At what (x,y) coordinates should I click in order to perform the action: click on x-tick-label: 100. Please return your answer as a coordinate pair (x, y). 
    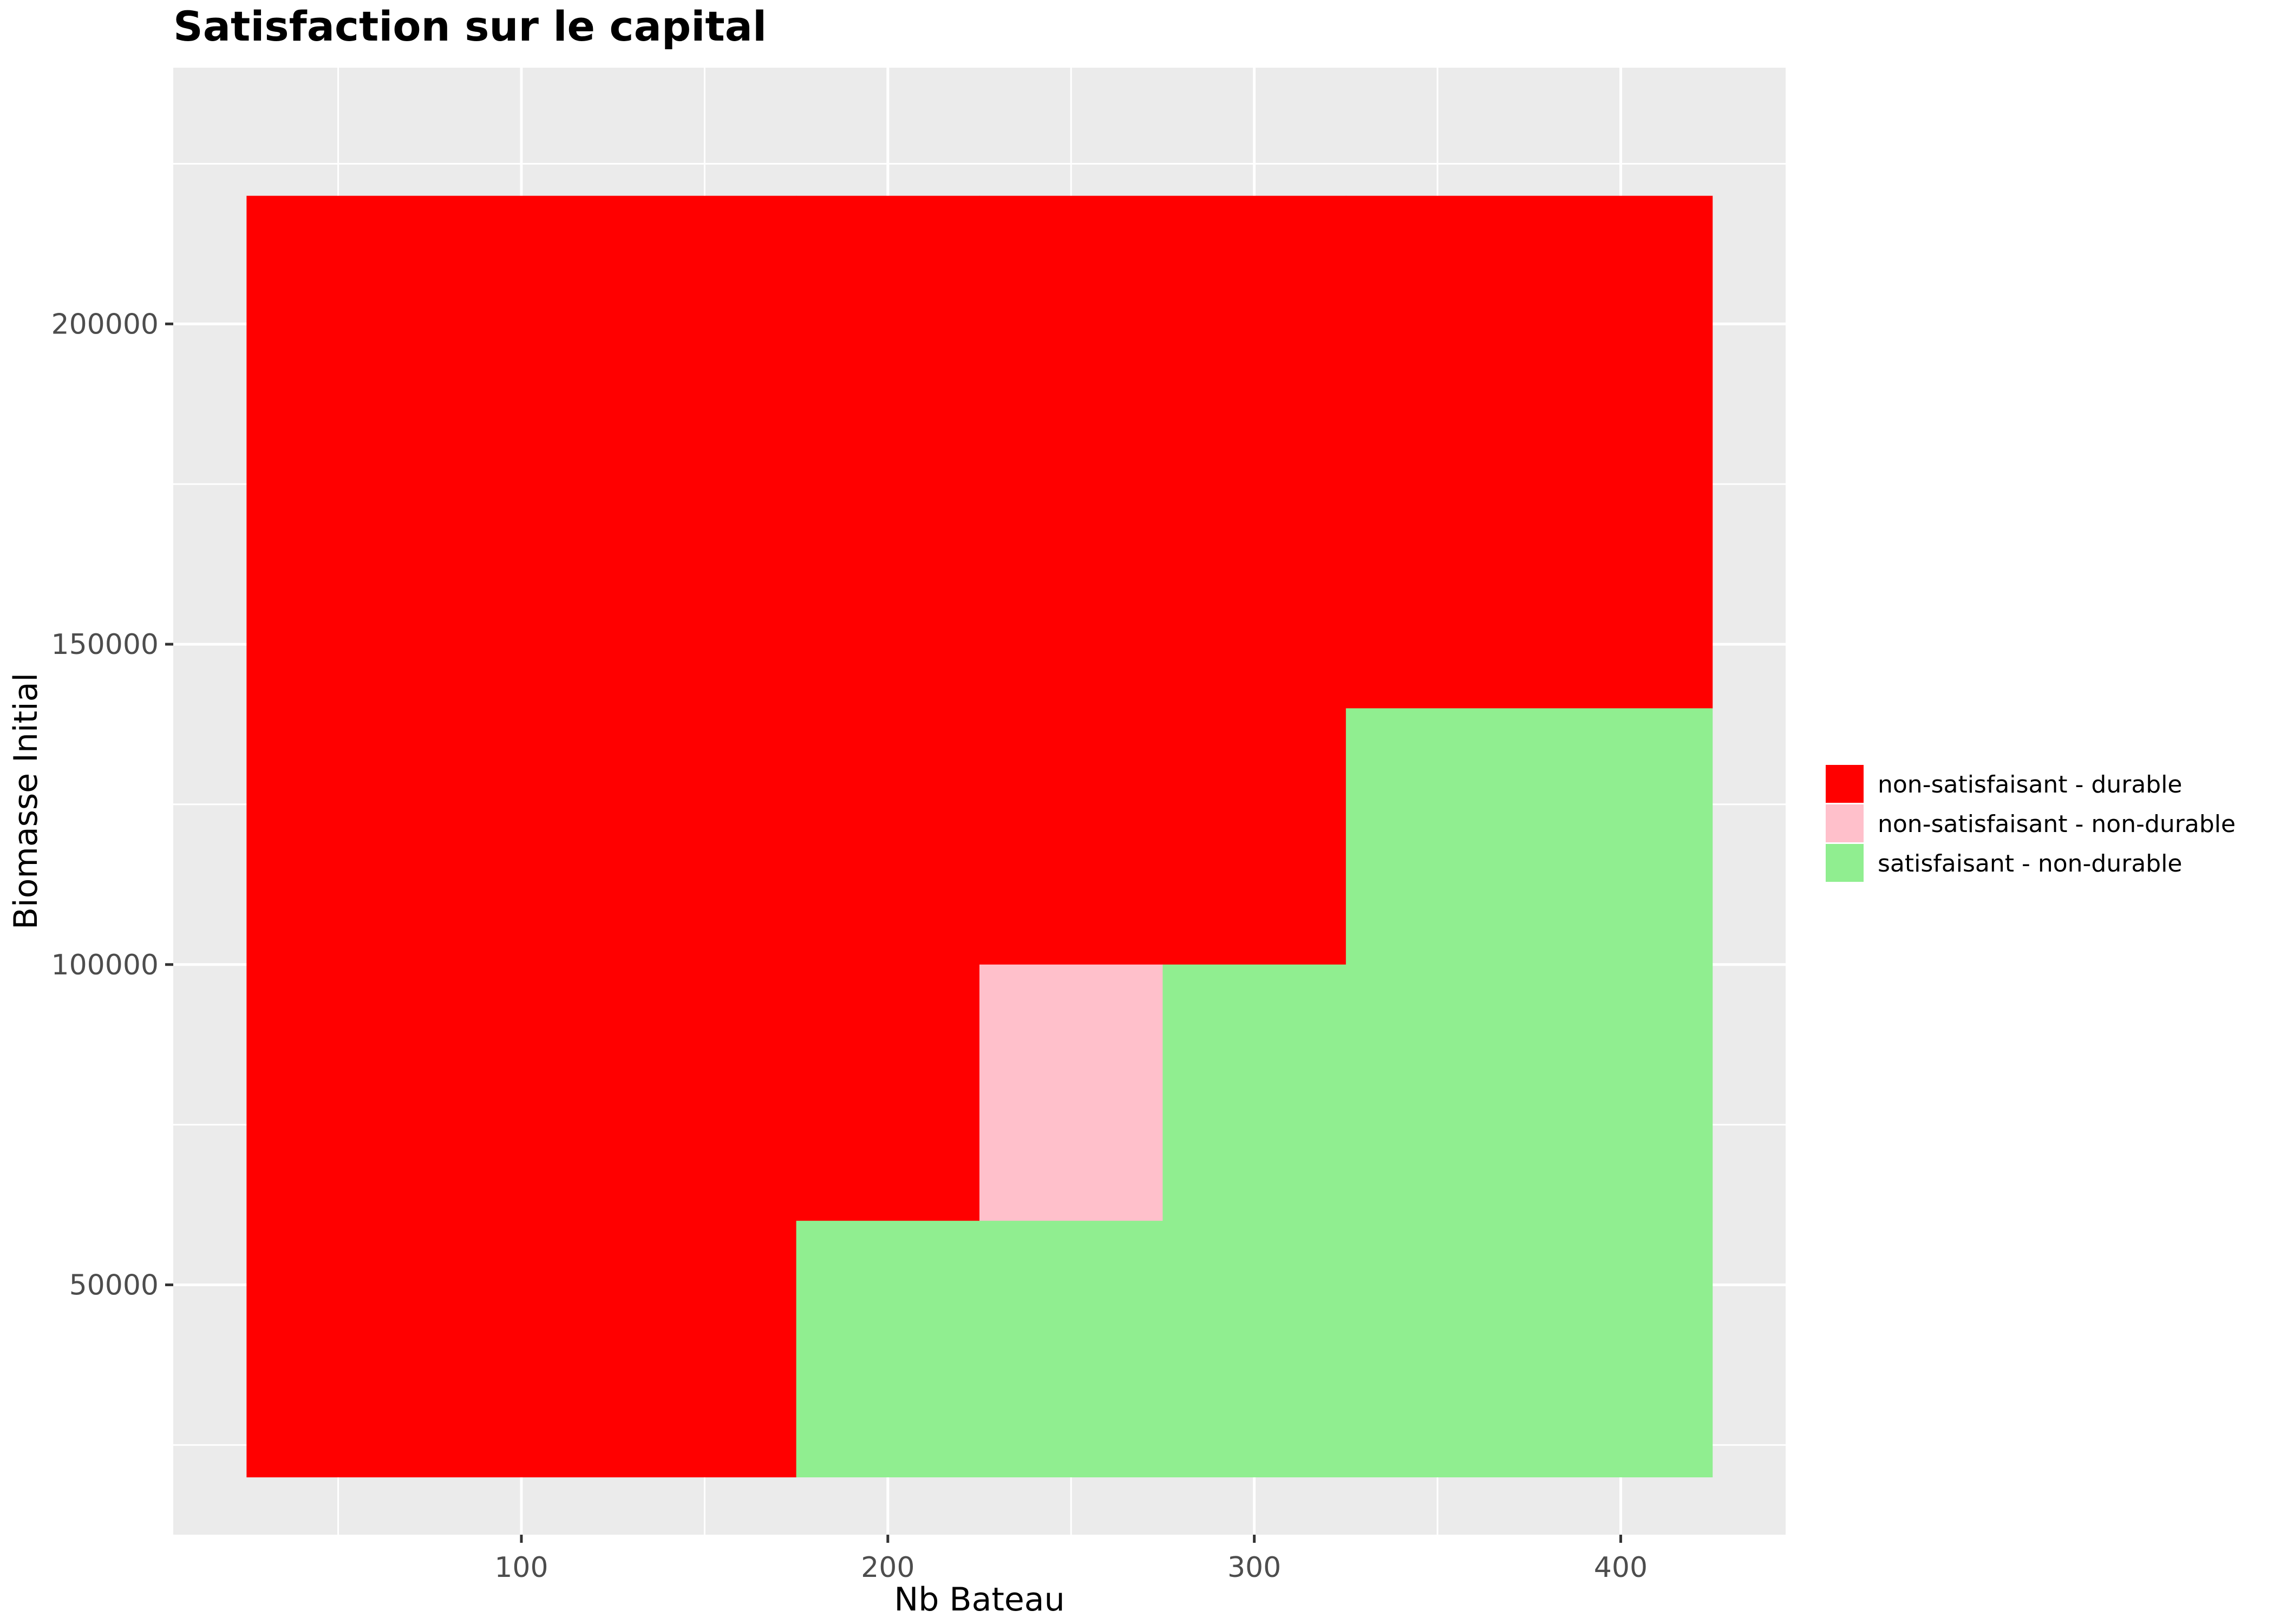
    Looking at the image, I should click on (521, 1567).